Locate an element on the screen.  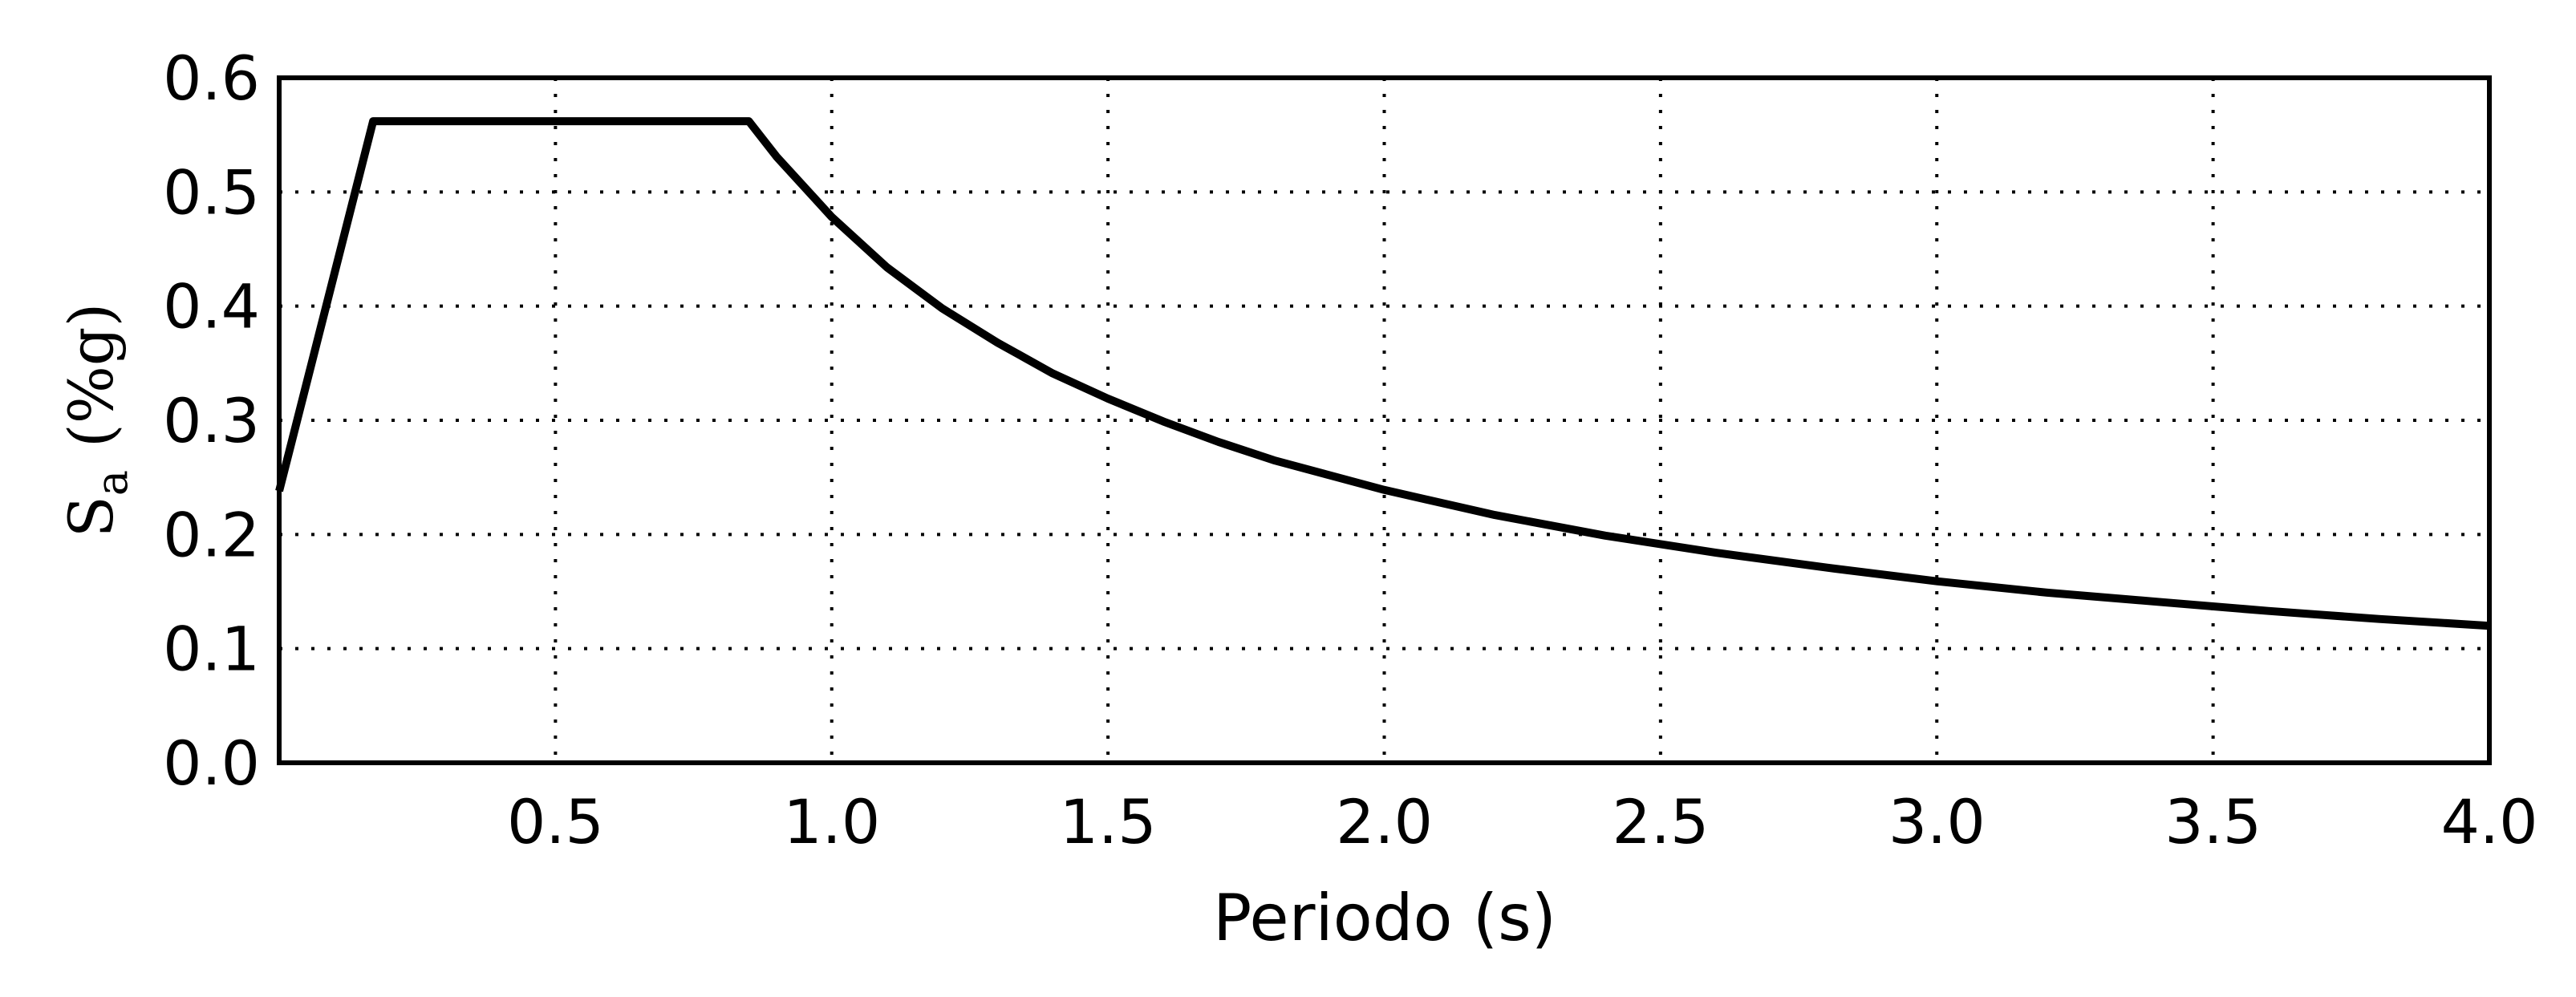
x-tick-label: 1.0 is located at coordinates (831, 822).